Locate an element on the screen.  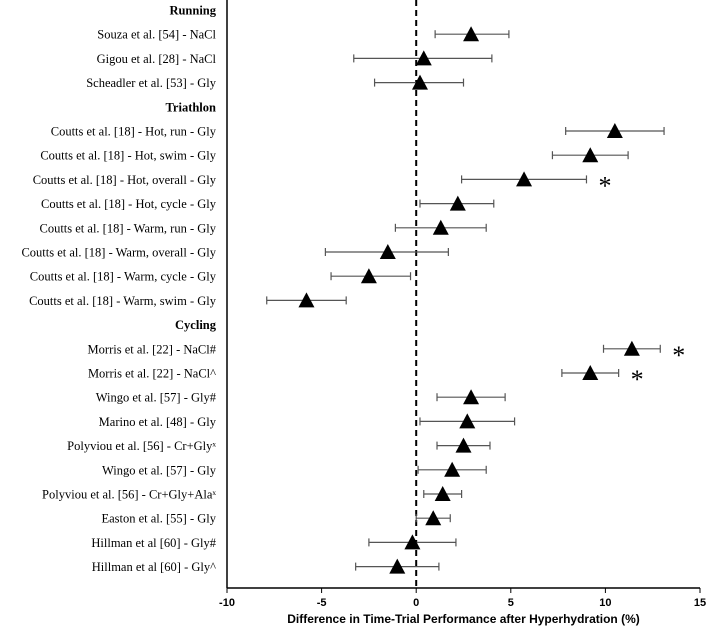
study-label: Coutts et al. [18] - Warm, run - Gly is located at coordinates (127, 228).